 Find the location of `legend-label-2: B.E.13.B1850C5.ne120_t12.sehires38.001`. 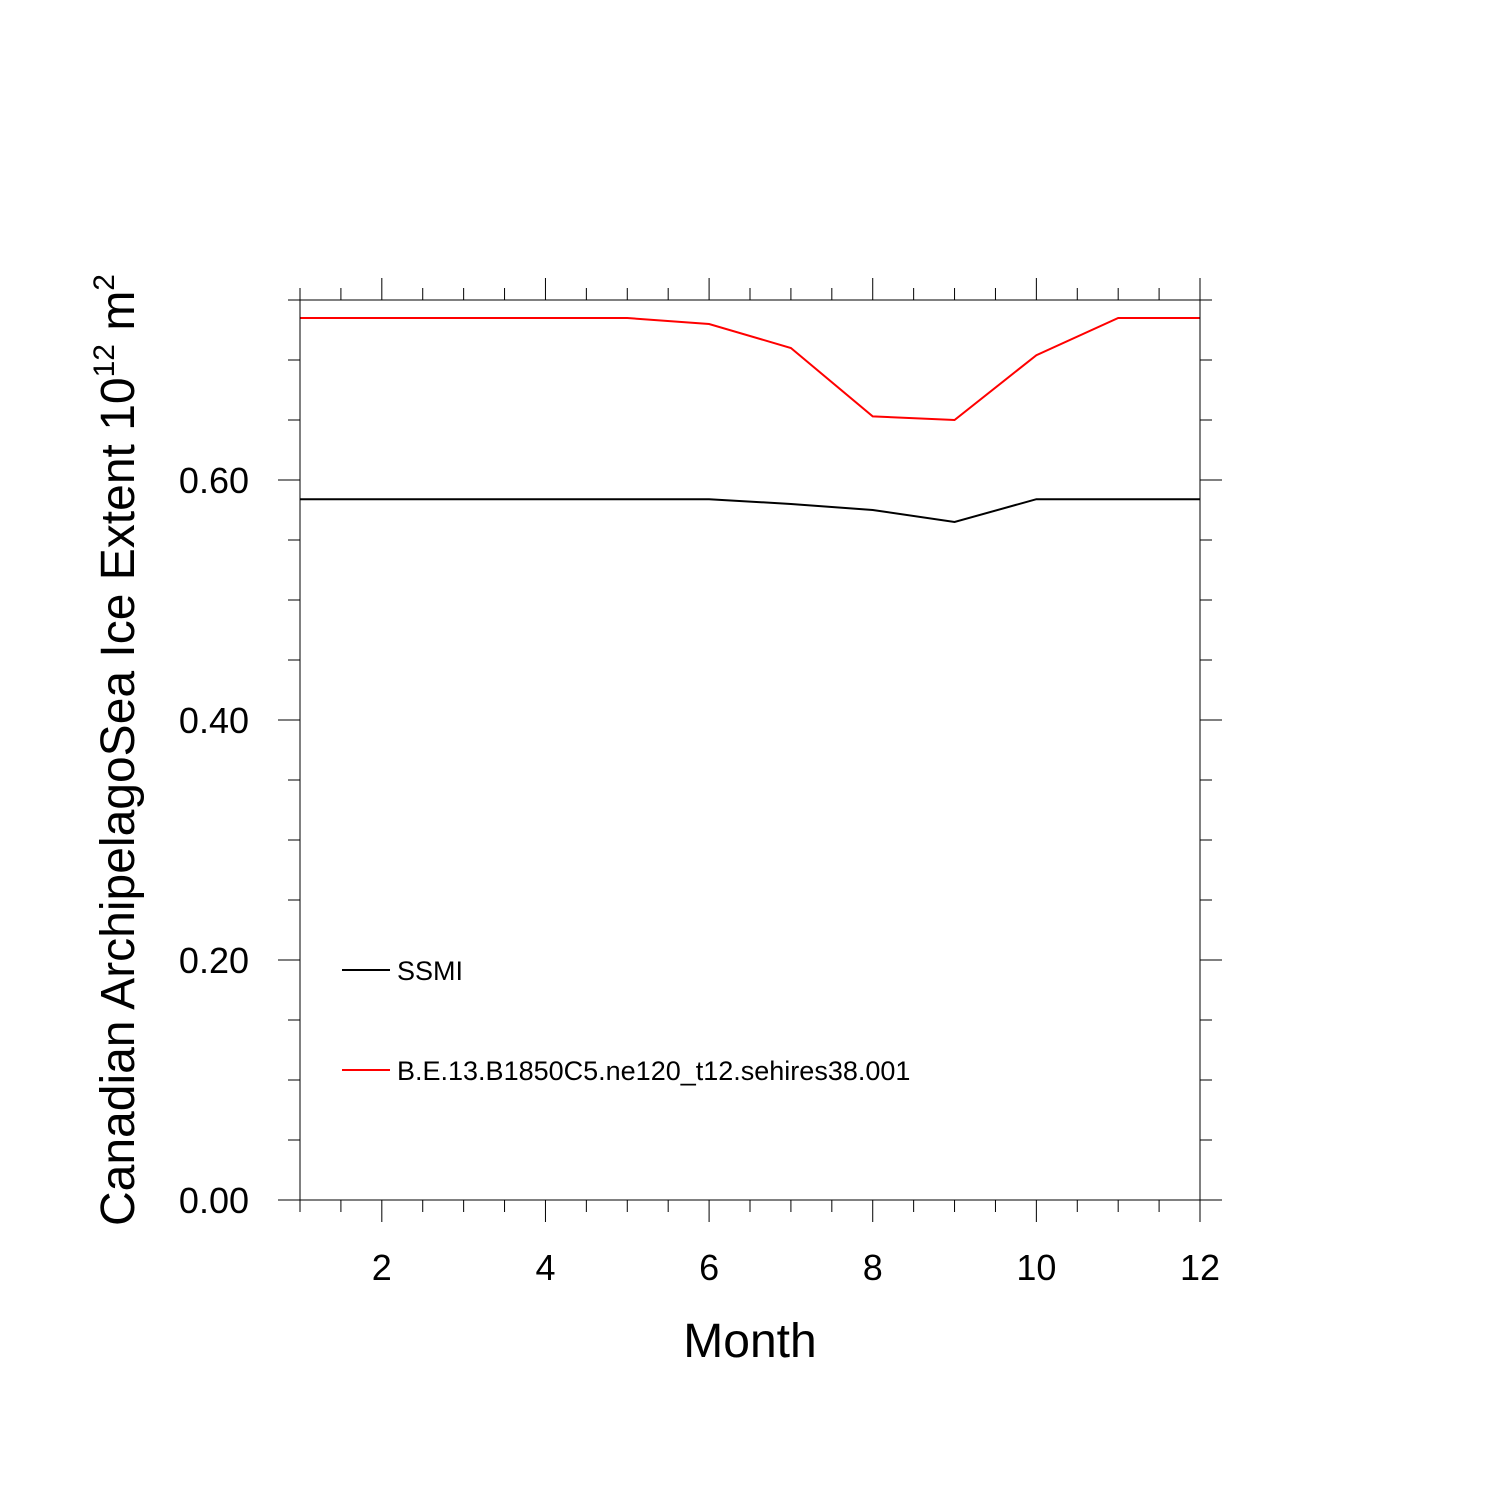

legend-label-2: B.E.13.B1850C5.ne120_t12.sehires38.001 is located at coordinates (653, 1071).